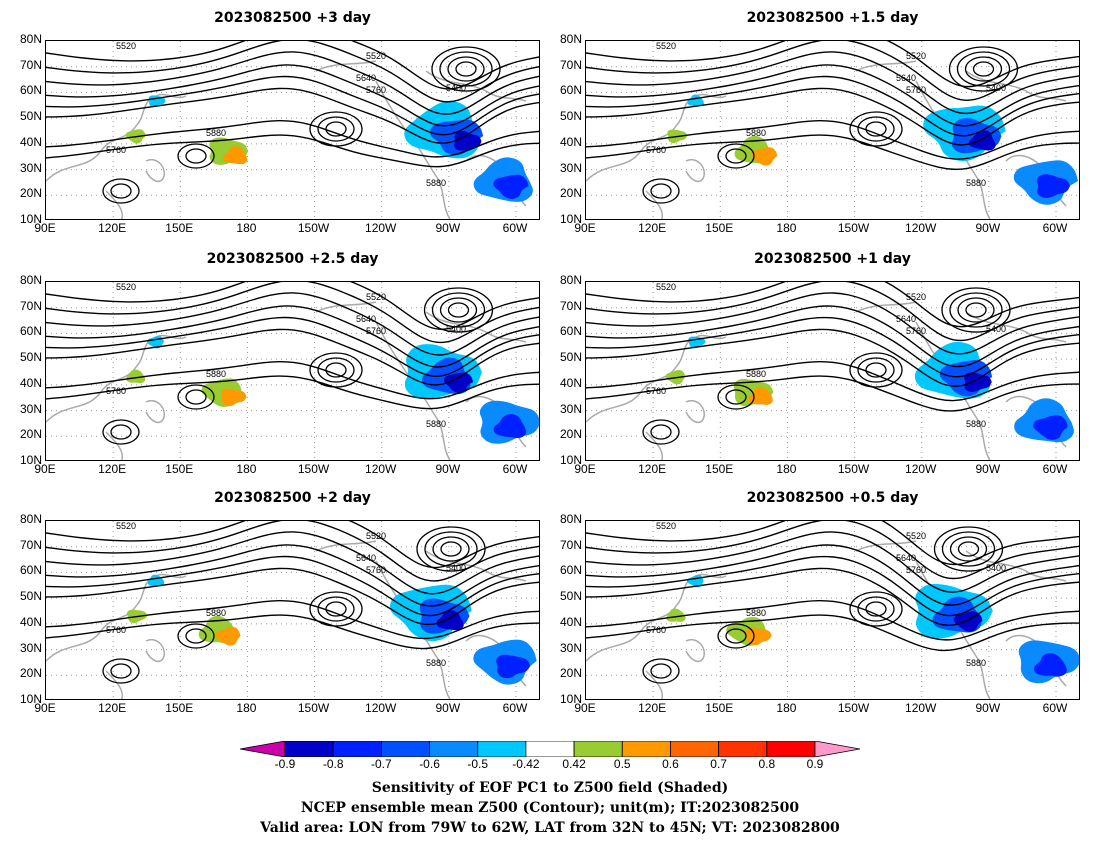 This screenshot has height=850, width=1100. What do you see at coordinates (832, 610) in the screenshot?
I see `map-canvas: 5520 5520 5640 5760 5880 5880 5760 5400` at bounding box center [832, 610].